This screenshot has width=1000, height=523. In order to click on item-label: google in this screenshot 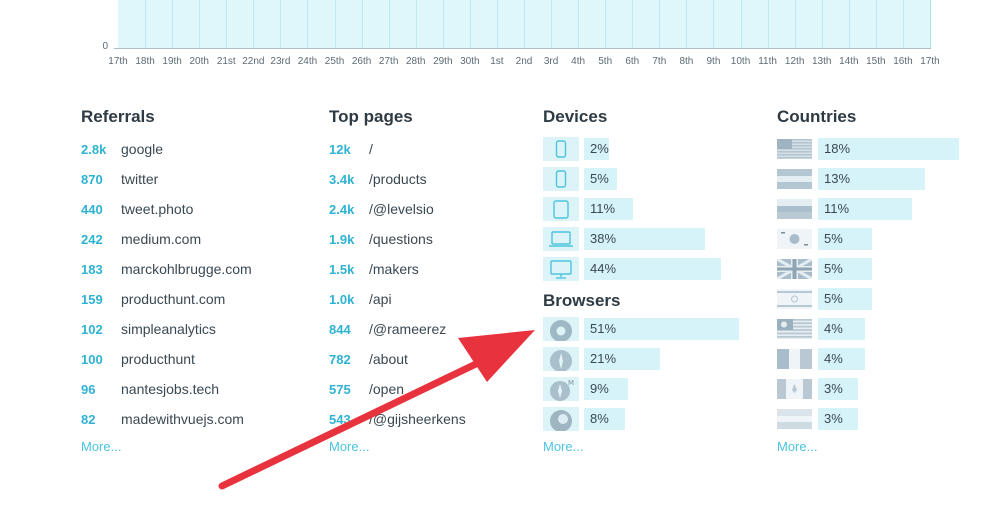, I will do `click(142, 149)`.